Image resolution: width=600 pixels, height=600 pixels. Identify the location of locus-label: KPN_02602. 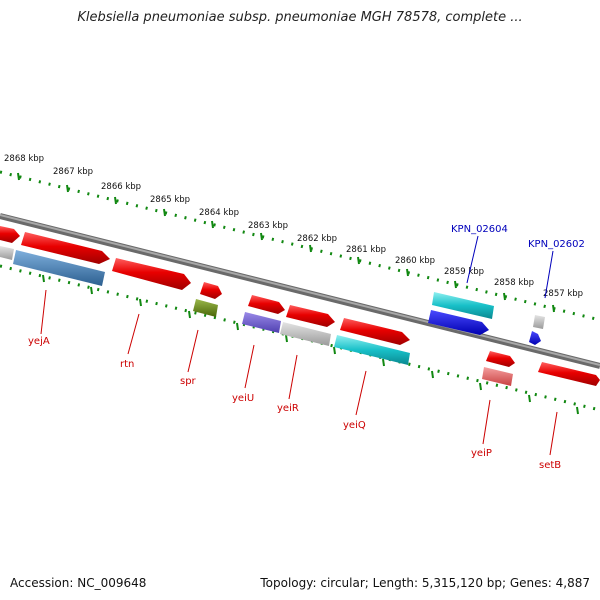
(556, 244).